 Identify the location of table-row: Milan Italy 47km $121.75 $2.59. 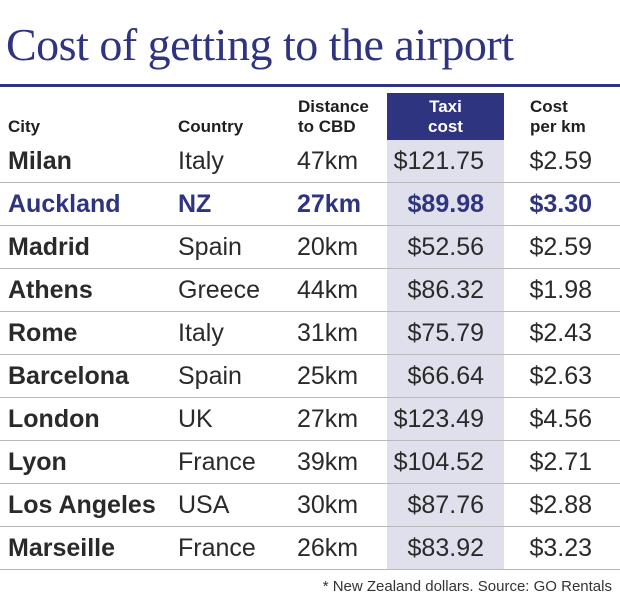
(310, 161).